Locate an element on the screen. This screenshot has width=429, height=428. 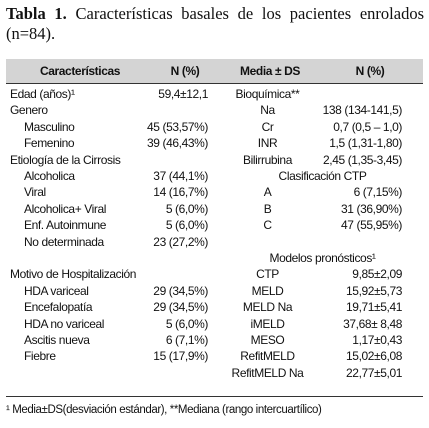
measure-value: 1,17±0,43 is located at coordinates (377, 340).